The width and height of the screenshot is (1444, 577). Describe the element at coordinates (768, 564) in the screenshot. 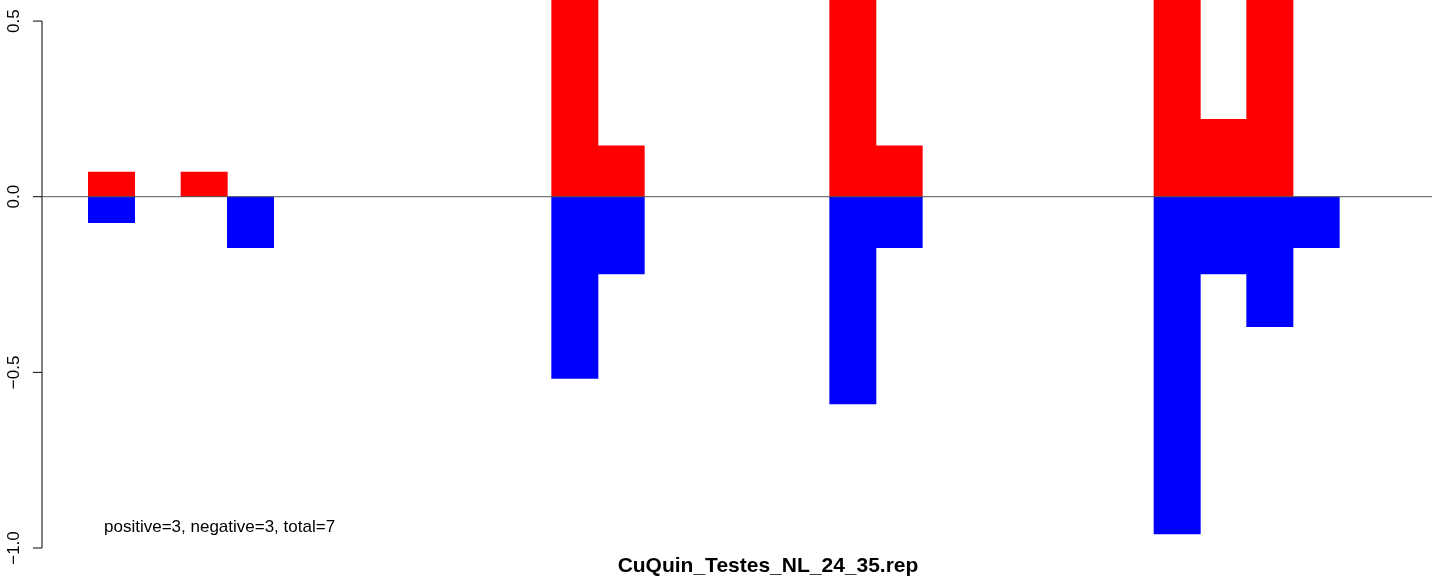

I see `text: CuQuin_Testes_NL_24_35.rep` at that location.